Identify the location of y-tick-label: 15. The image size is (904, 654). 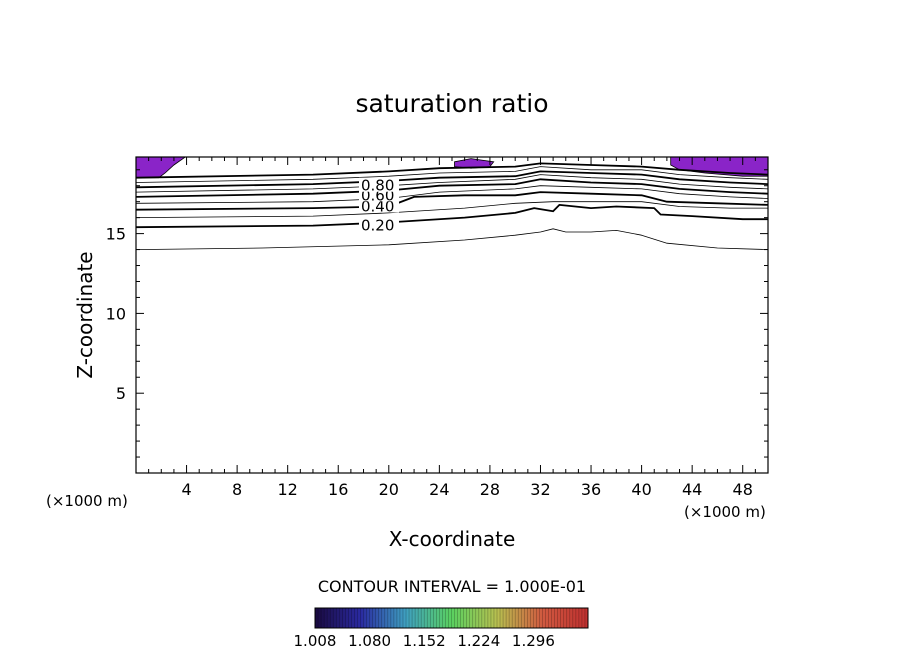
(116, 234).